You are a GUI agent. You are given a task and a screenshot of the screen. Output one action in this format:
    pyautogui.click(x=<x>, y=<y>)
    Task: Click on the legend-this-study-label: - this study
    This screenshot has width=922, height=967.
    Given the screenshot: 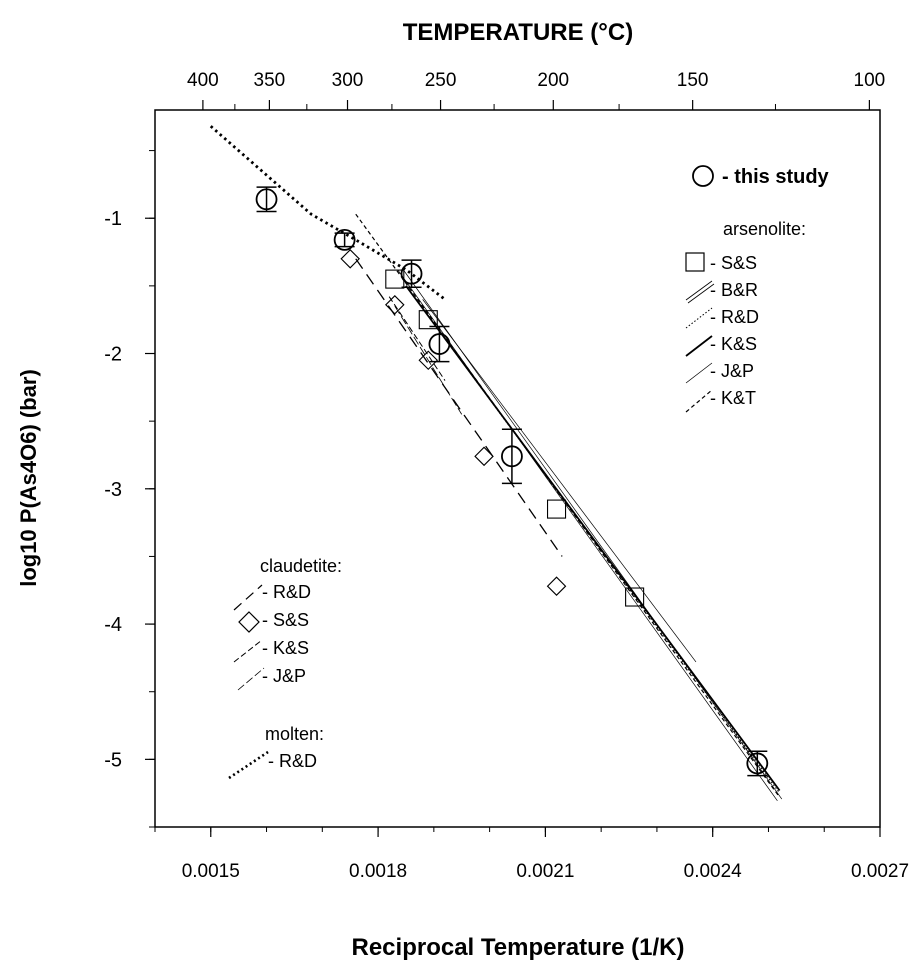 What is the action you would take?
    pyautogui.click(x=776, y=177)
    